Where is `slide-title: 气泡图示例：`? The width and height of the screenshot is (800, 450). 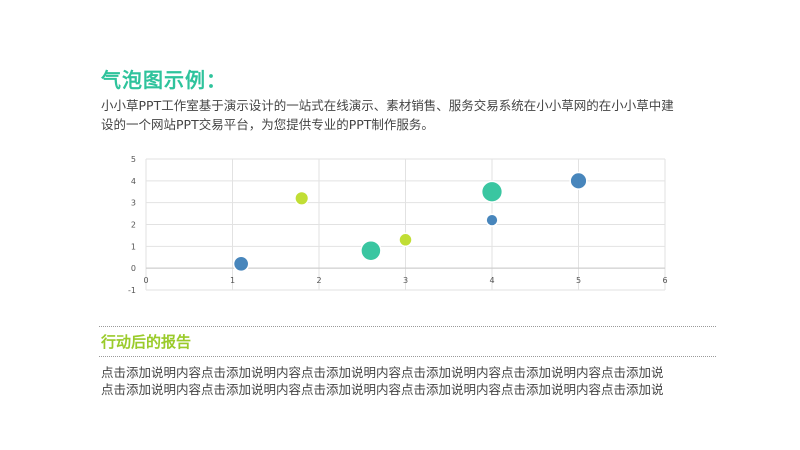 slide-title: 气泡图示例： is located at coordinates (164, 80).